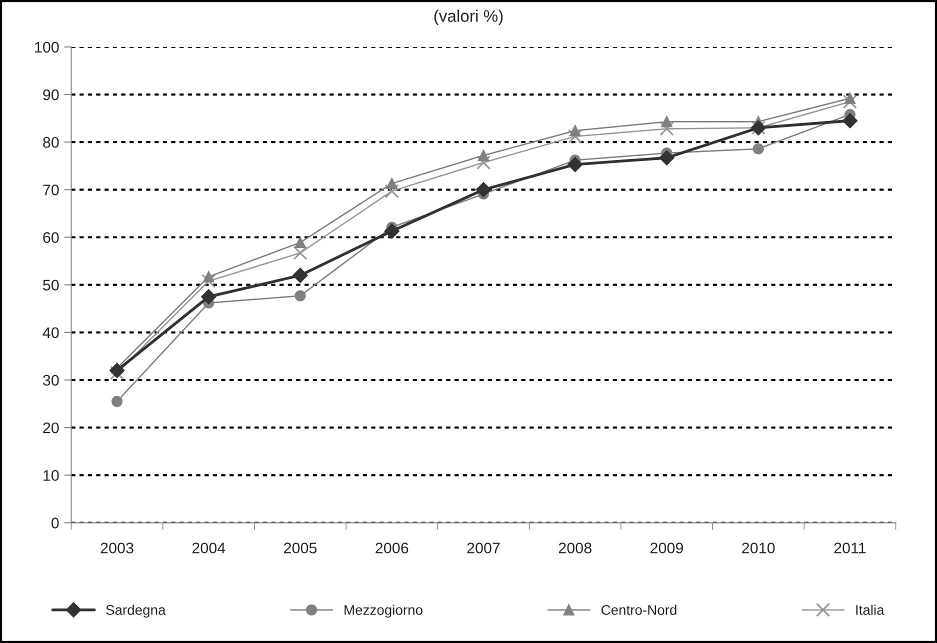  Describe the element at coordinates (392, 548) in the screenshot. I see `x-tick-label: 2006` at that location.